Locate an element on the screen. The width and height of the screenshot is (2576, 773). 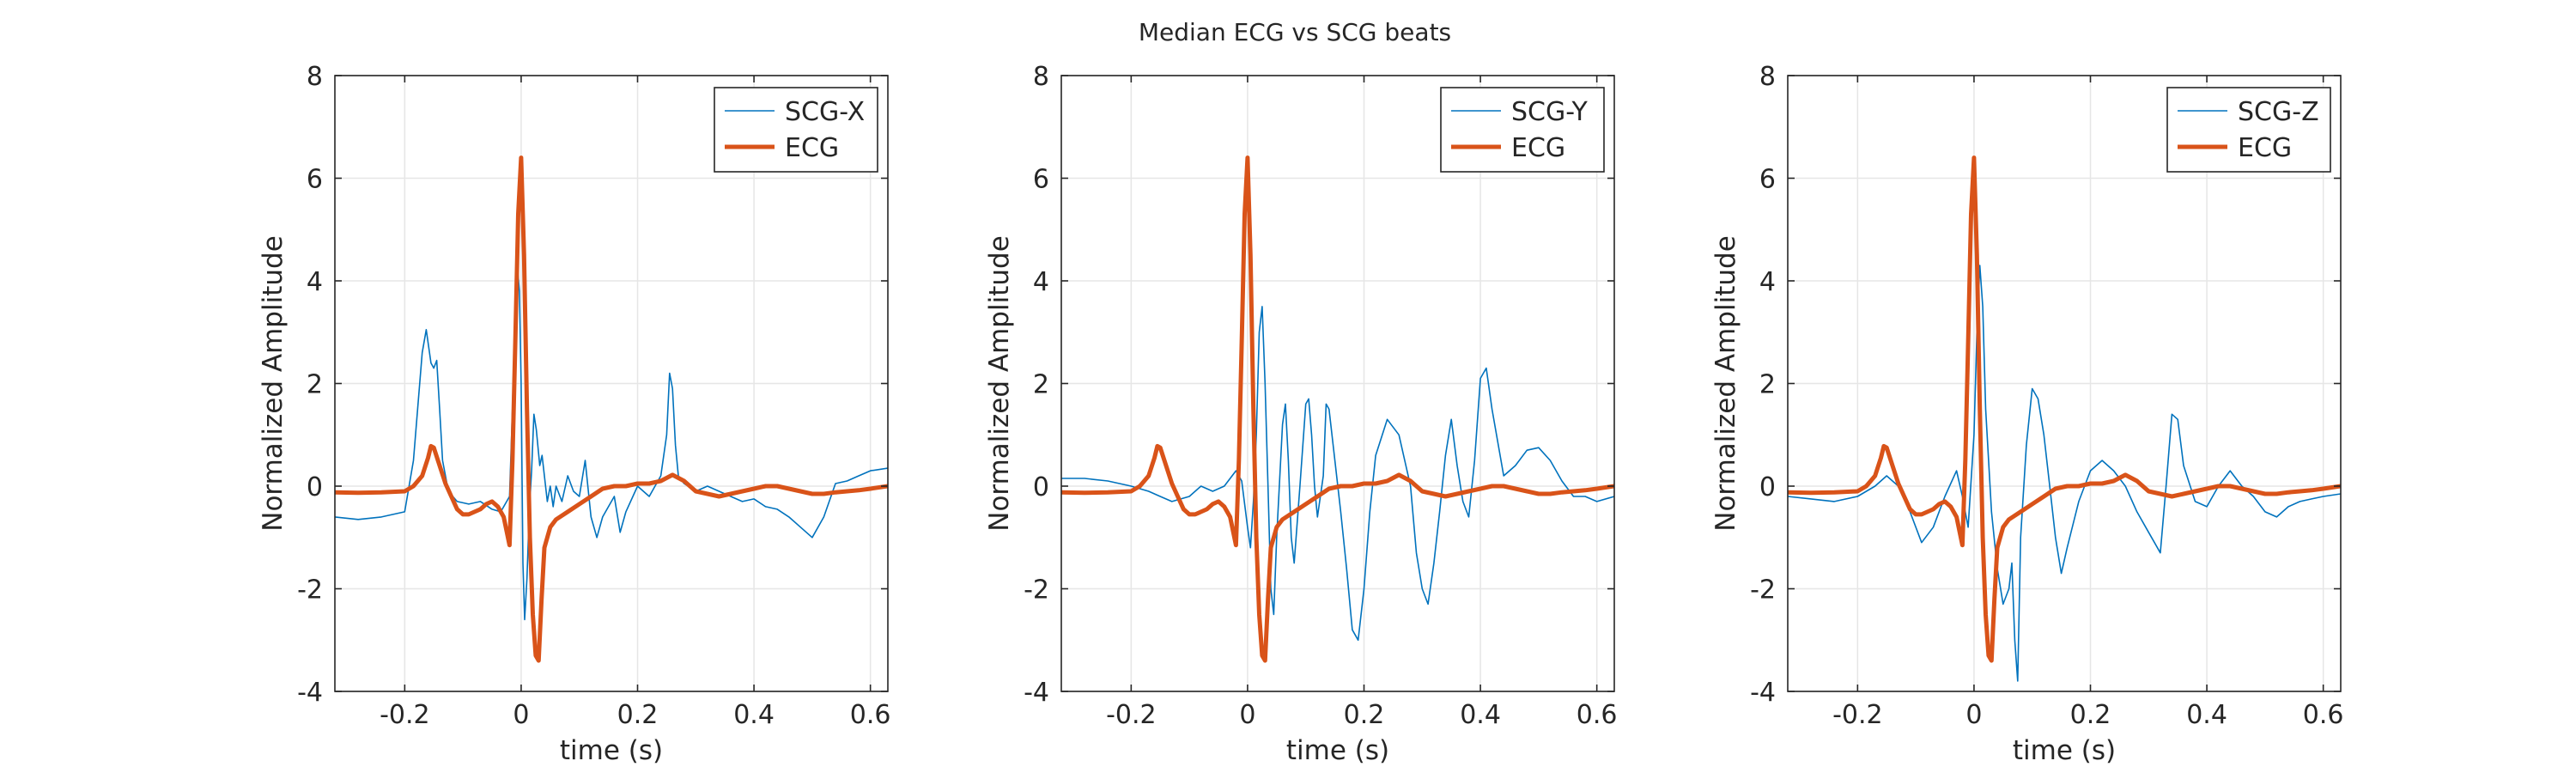
figure-title: Median ECG vs SCG beats is located at coordinates (1295, 32).